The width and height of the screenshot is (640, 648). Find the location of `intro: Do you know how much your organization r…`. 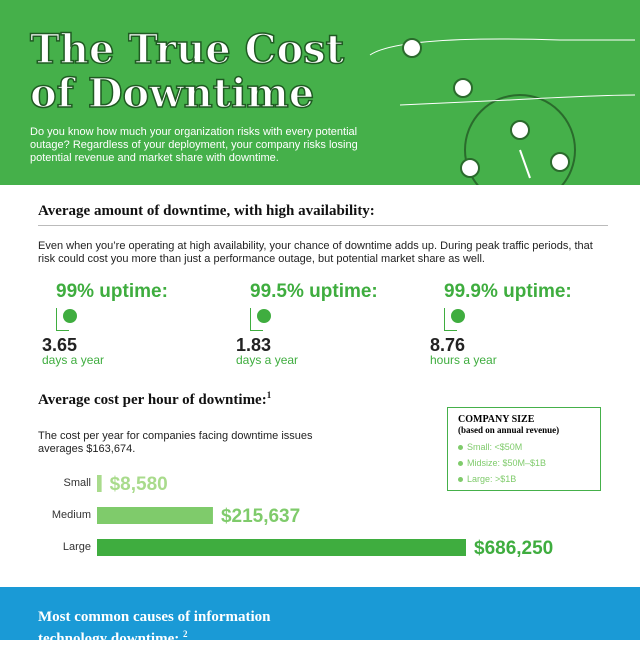

intro: Do you know how much your organization r… is located at coordinates (194, 145).